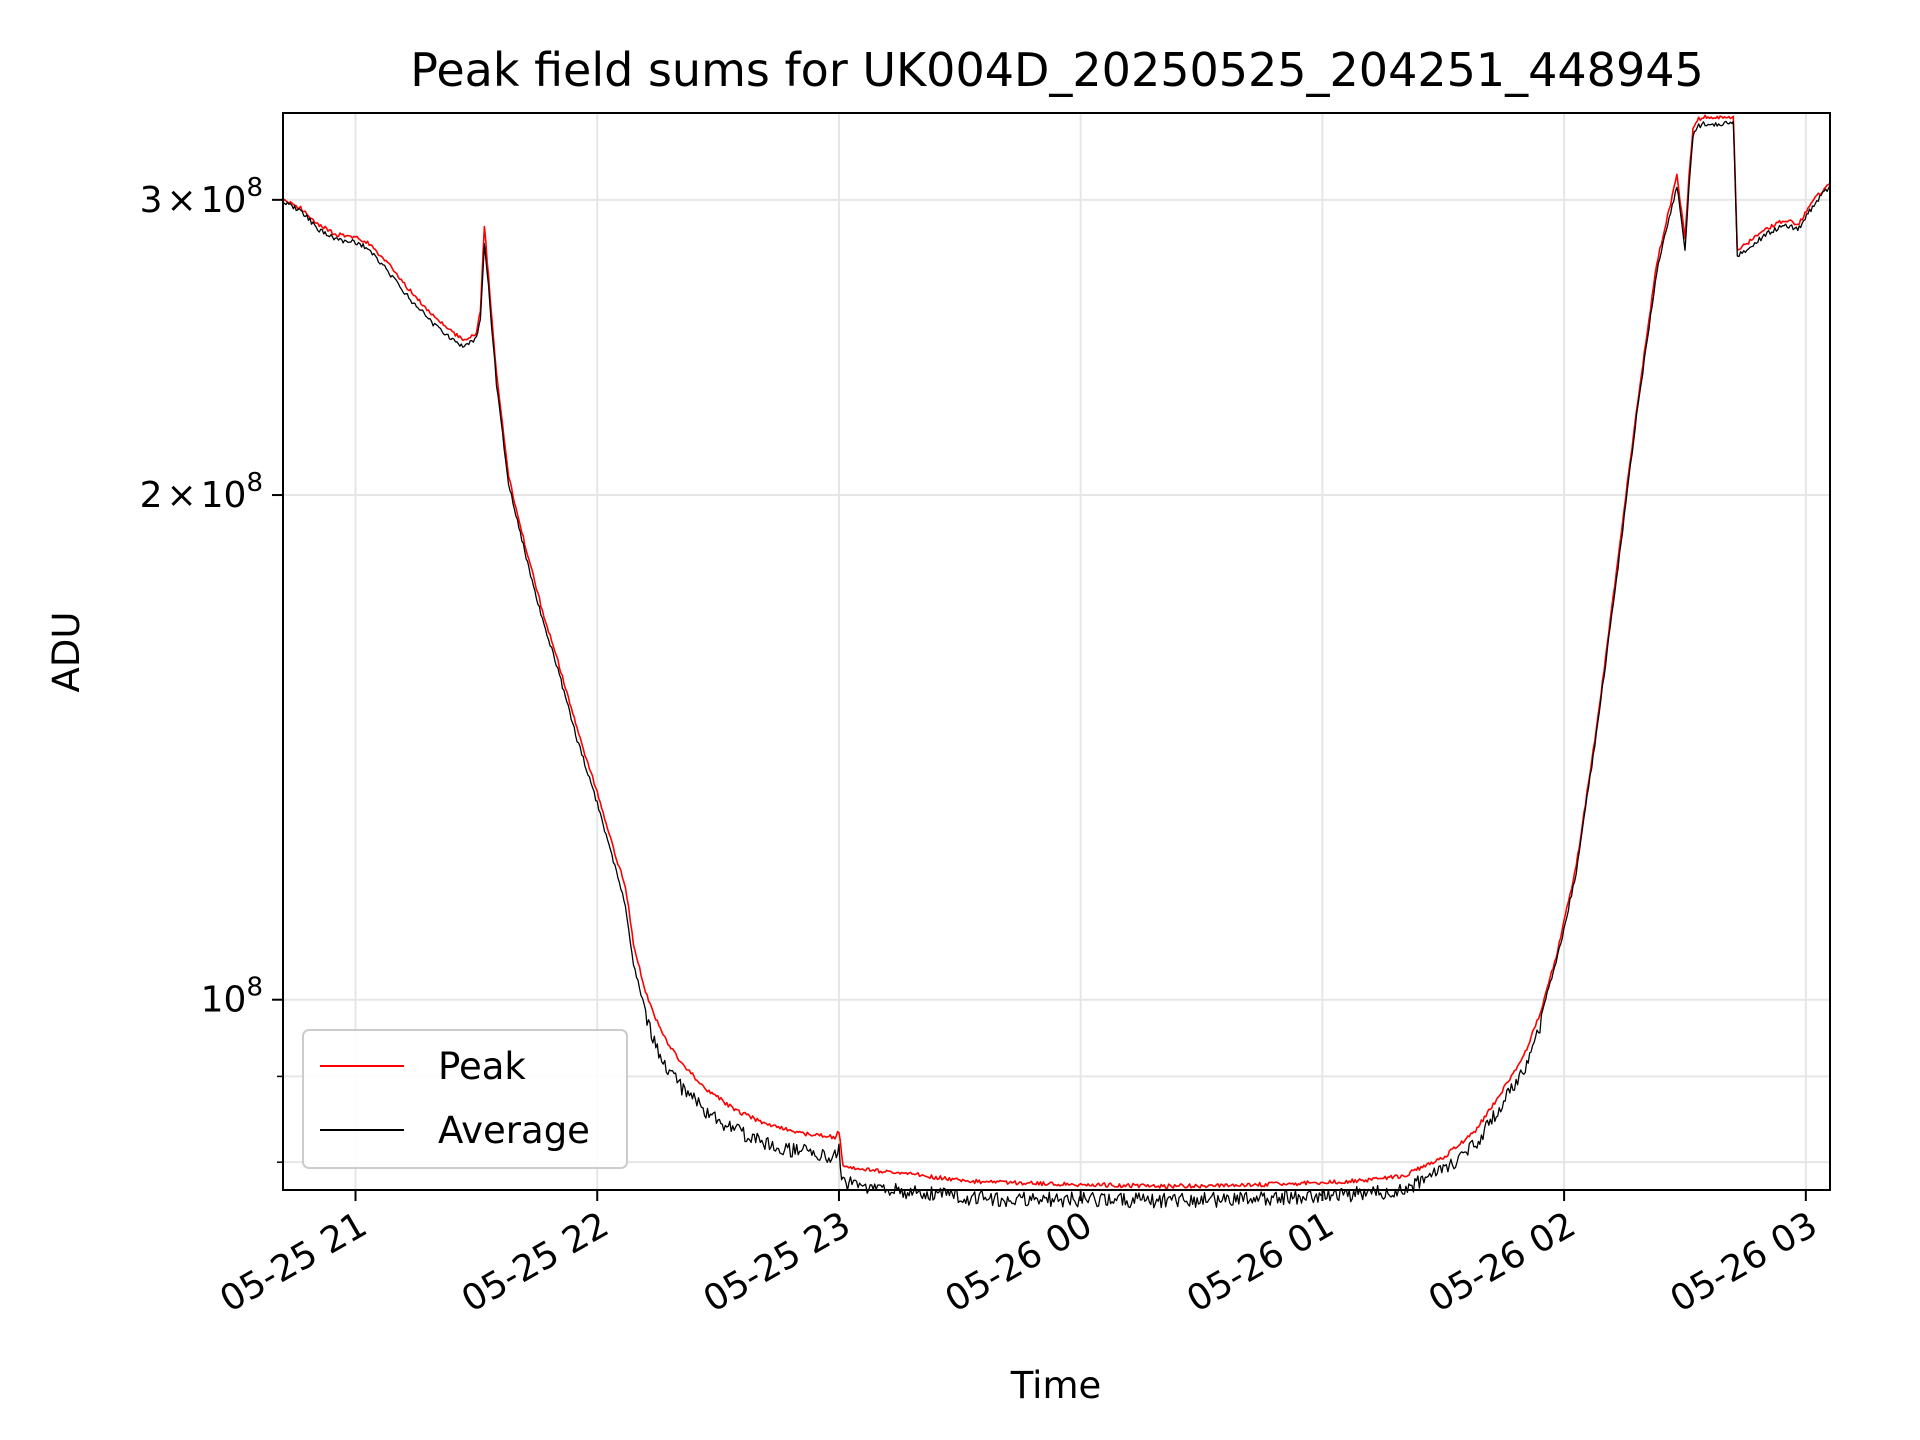 This screenshot has height=1440, width=1920. I want to click on y-tick-label: 2 × 10⁸, so click(201, 492).